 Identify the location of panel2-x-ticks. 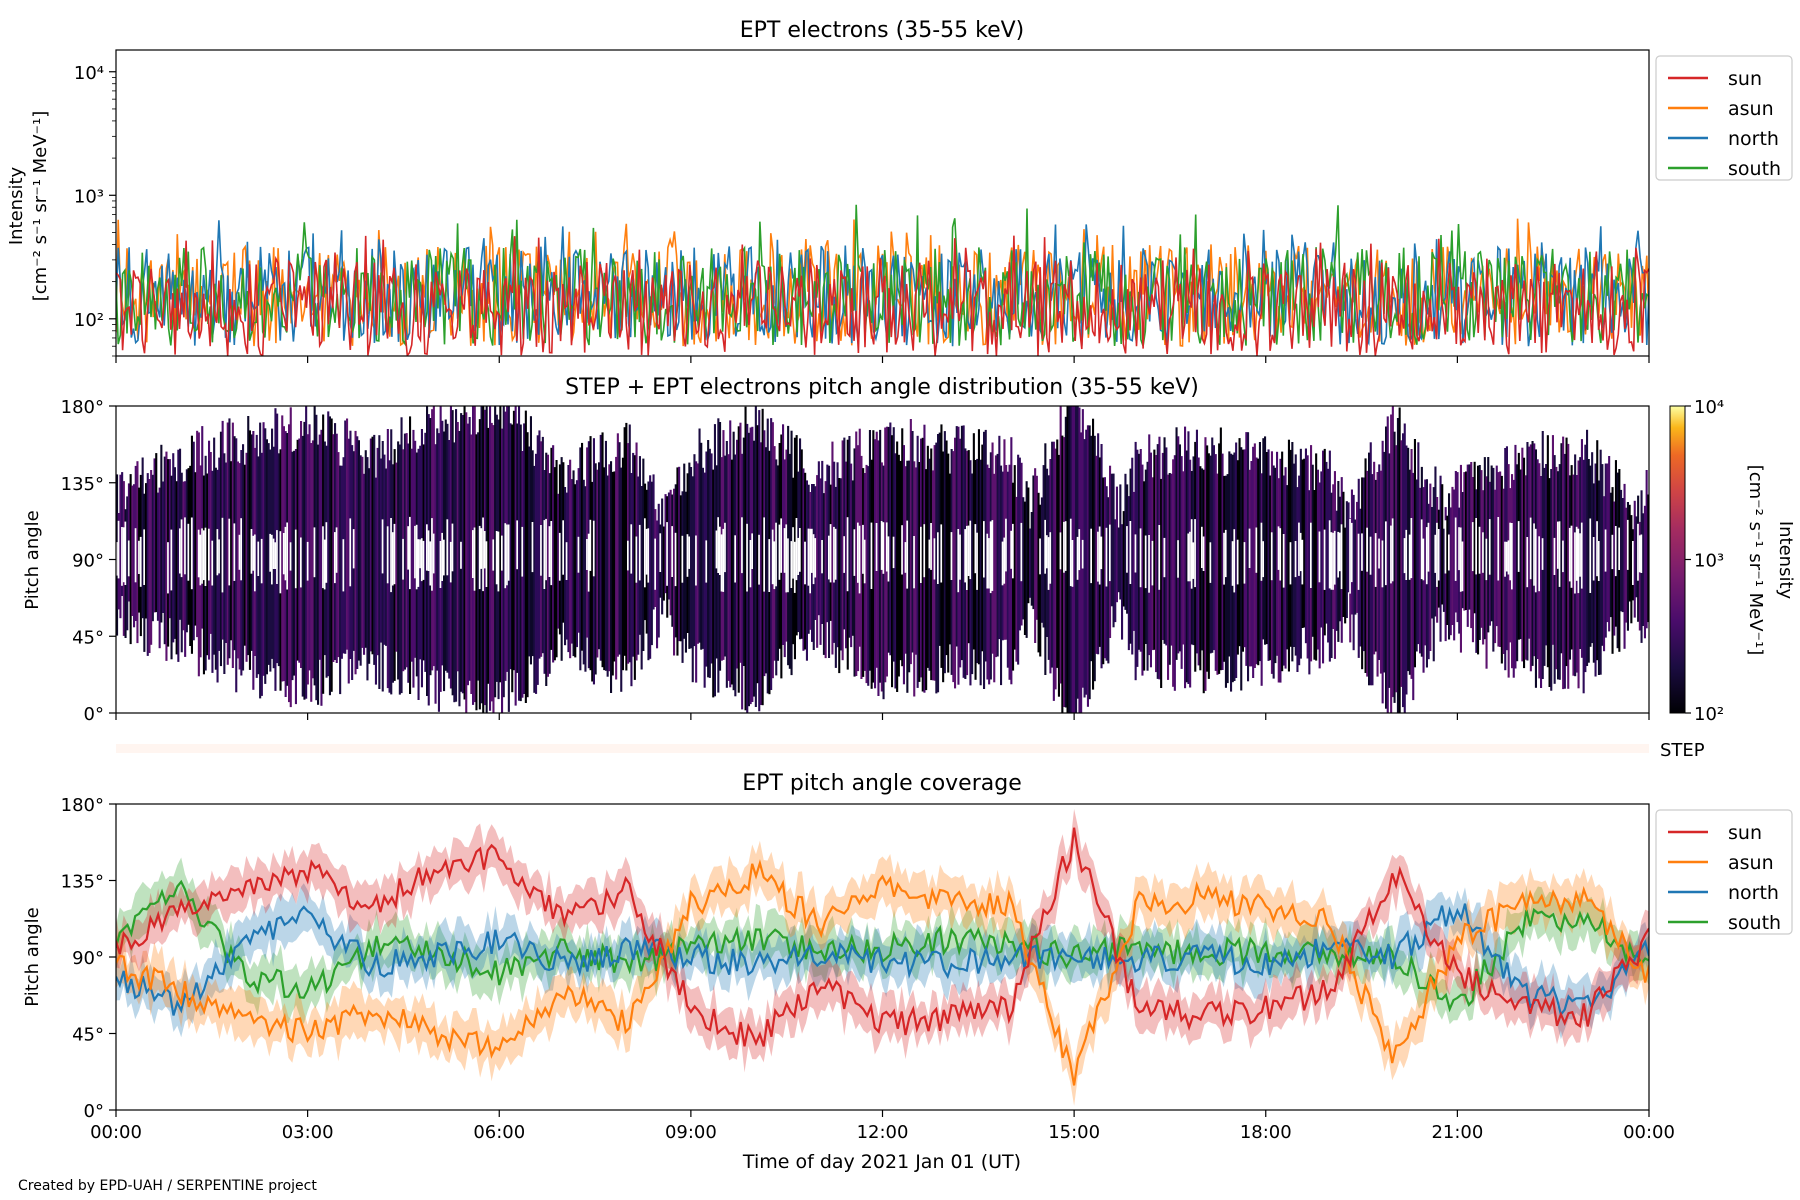
(882, 716).